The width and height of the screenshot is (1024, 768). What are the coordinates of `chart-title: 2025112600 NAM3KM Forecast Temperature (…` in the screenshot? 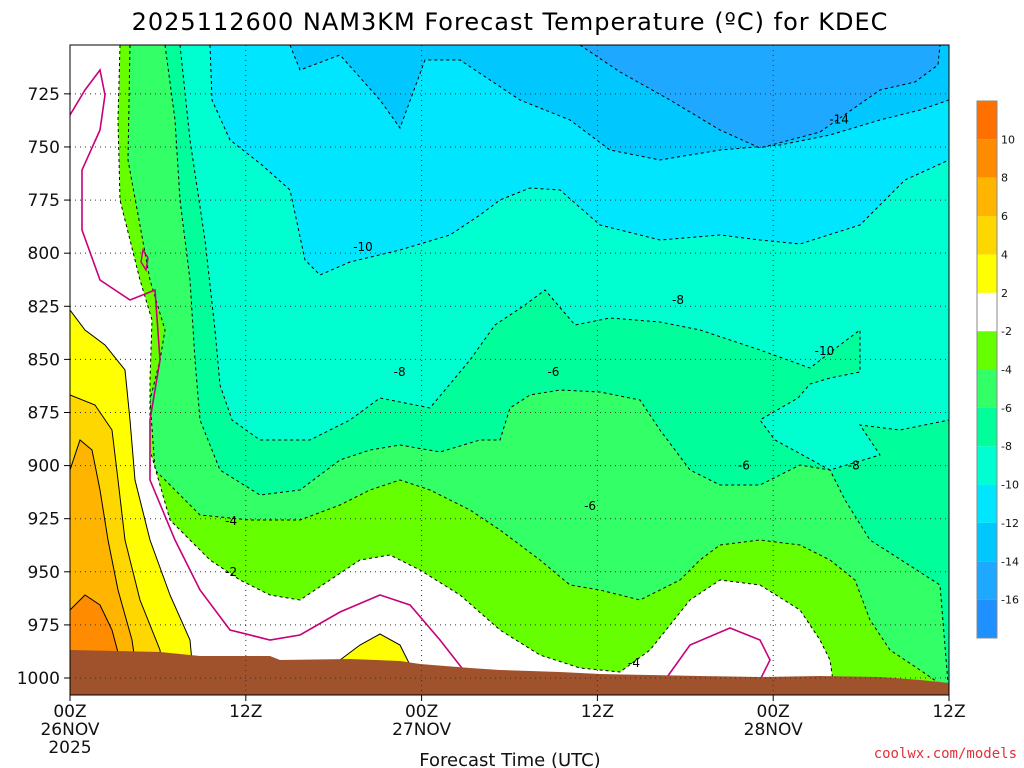 It's located at (510, 22).